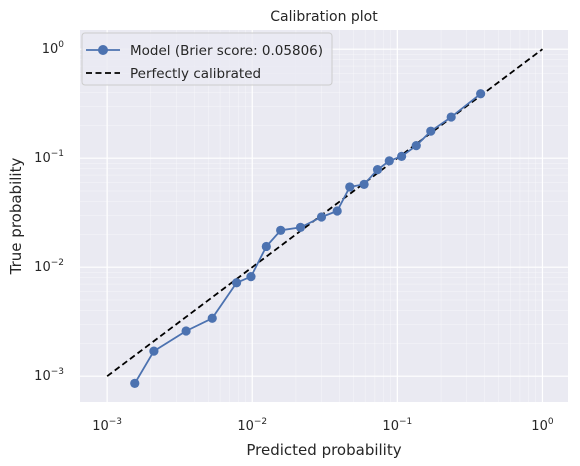 The height and width of the screenshot is (466, 580). What do you see at coordinates (323, 425) in the screenshot?
I see `x-tick-labels: 10⁻³ 10⁻² 10⁻¹ 10⁰` at bounding box center [323, 425].